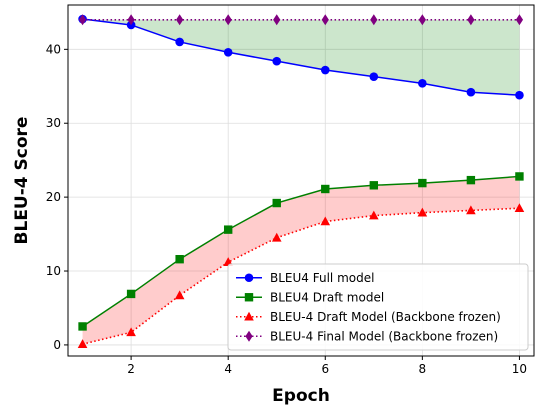  What do you see at coordinates (57, 345) in the screenshot?
I see `y-tick-label: 0` at bounding box center [57, 345].